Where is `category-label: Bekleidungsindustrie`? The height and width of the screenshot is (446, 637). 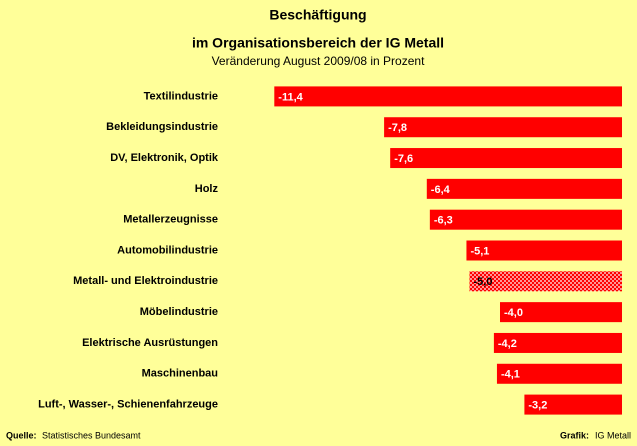 category-label: Bekleidungsindustrie is located at coordinates (162, 127).